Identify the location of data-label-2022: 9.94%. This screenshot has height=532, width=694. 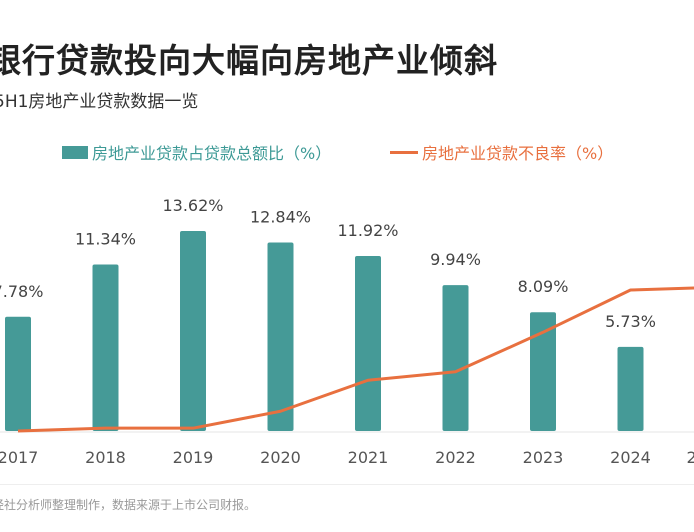
(455, 259).